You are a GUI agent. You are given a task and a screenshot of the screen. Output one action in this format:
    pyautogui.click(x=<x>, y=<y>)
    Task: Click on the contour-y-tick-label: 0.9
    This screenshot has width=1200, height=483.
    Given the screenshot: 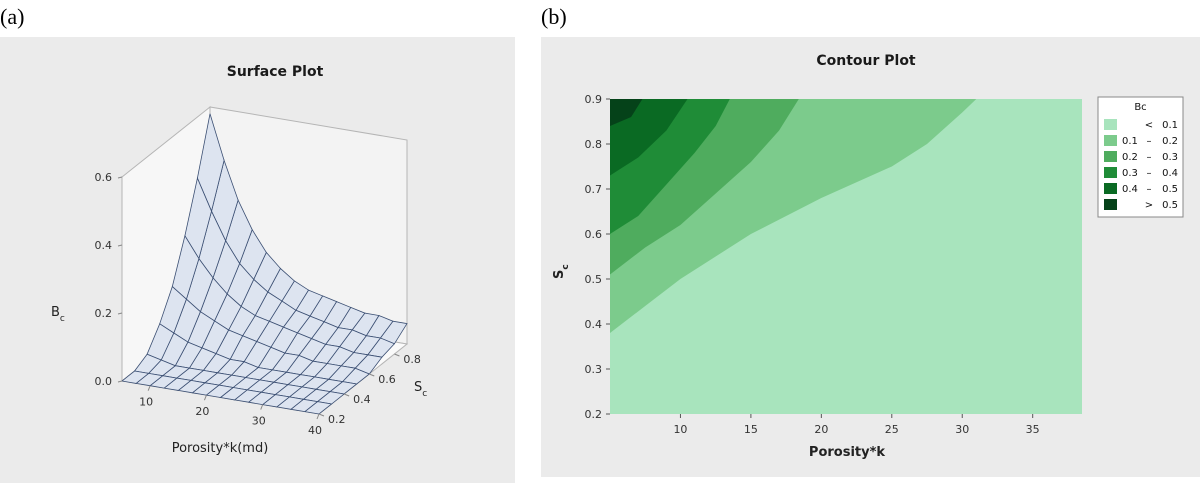 What is the action you would take?
    pyautogui.click(x=594, y=99)
    